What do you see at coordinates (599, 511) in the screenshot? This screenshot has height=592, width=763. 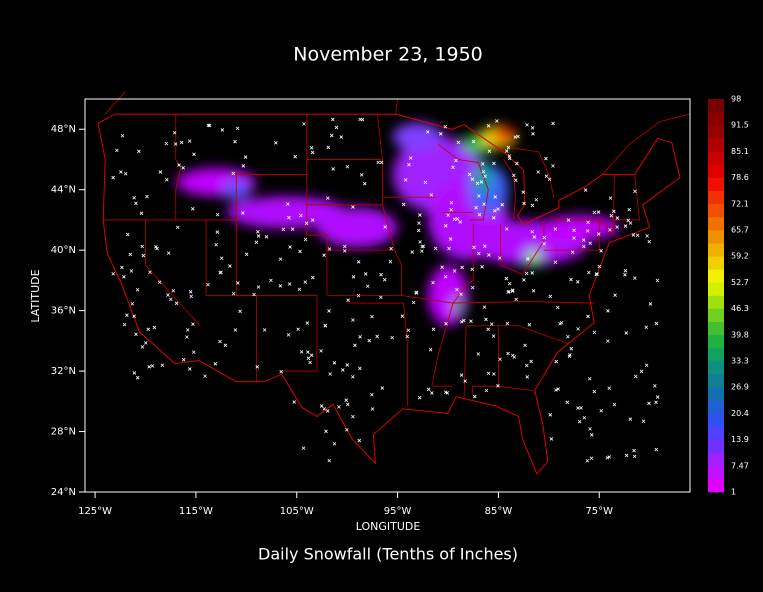 I see `x-tick-label: 75°W` at bounding box center [599, 511].